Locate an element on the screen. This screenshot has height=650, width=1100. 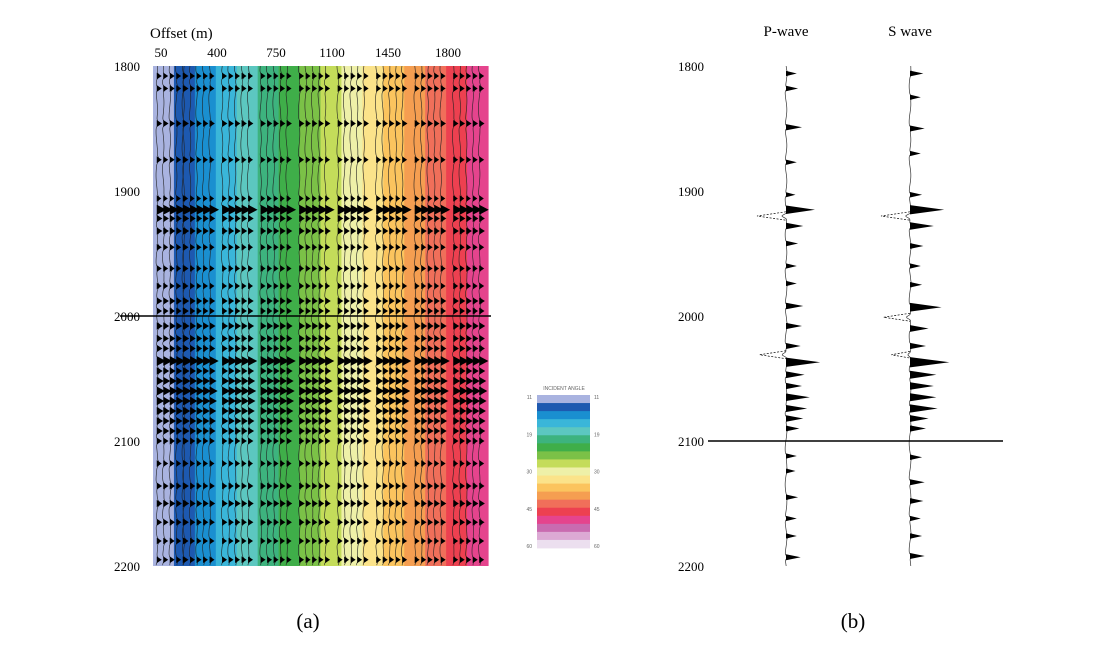
colorbar-tick-left: 19 is located at coordinates (529, 435).